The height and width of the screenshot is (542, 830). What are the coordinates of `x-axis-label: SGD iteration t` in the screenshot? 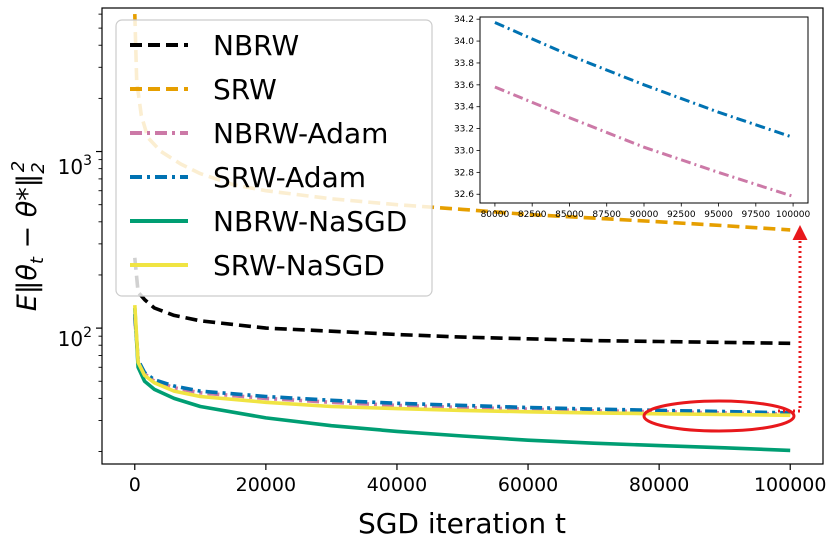 It's located at (462, 523).